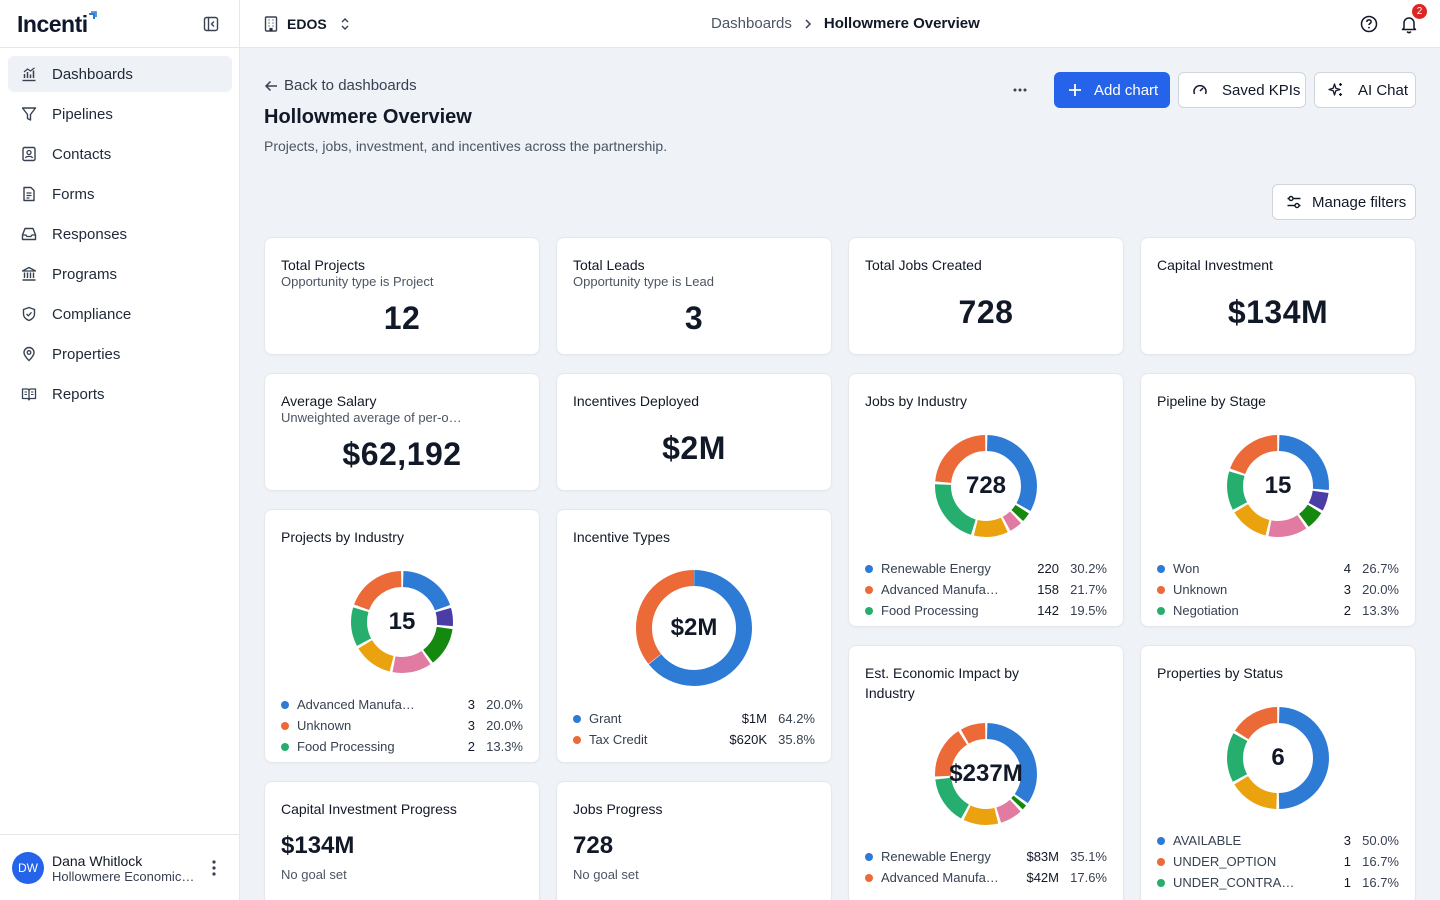 The height and width of the screenshot is (900, 1440). I want to click on breadcrumb: Dashboards Hollowmere Overview, so click(845, 23).